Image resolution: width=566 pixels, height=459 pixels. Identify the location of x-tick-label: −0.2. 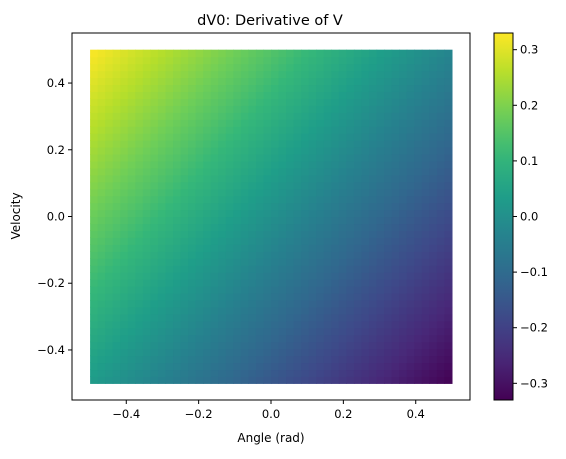
(199, 414).